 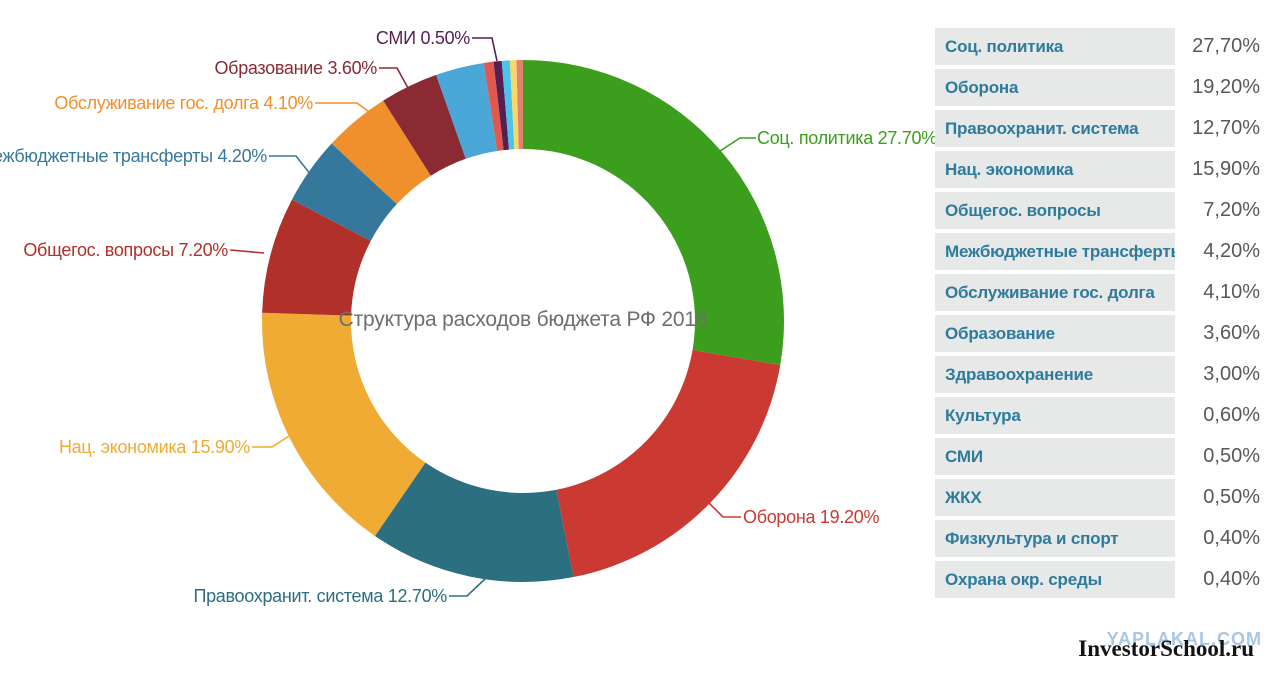 I want to click on legend-label: Культура, so click(x=1055, y=415).